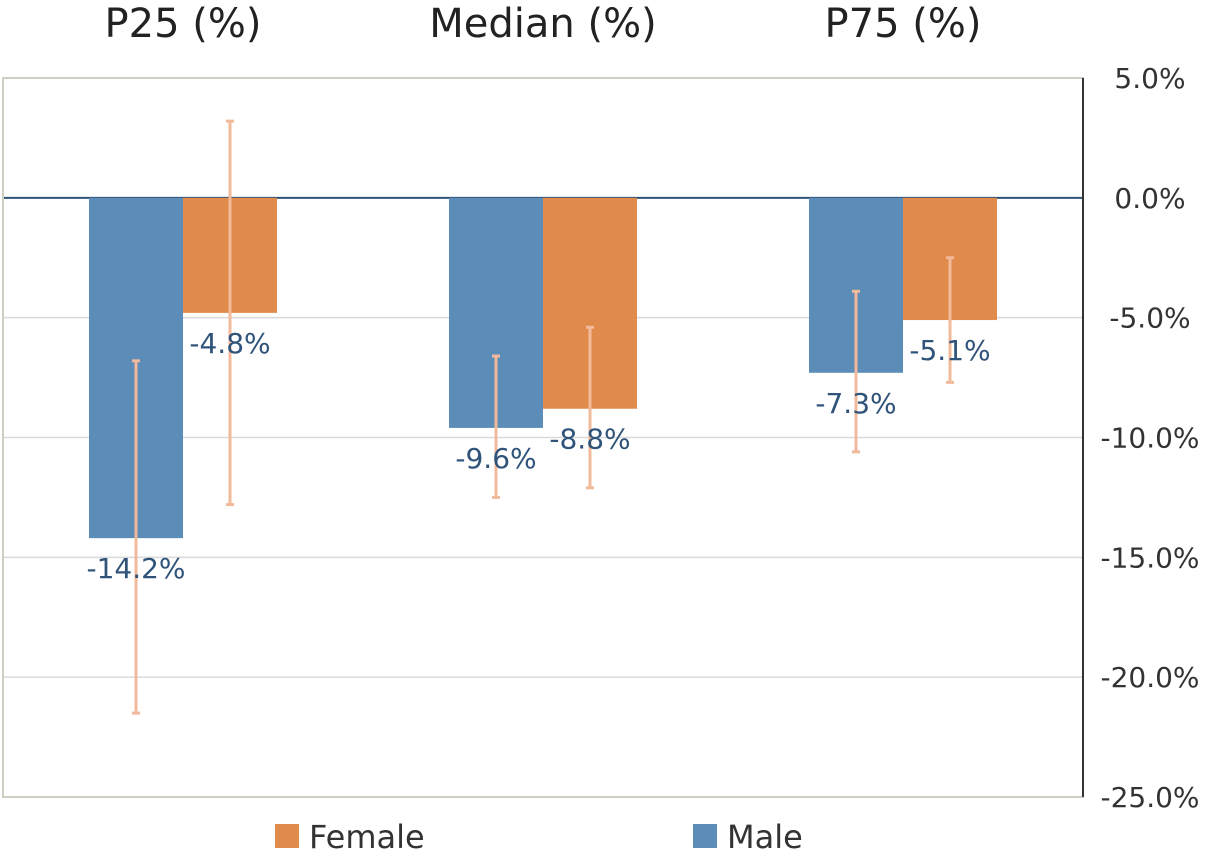  I want to click on y-tick-label: -5.0%, so click(1149, 318).